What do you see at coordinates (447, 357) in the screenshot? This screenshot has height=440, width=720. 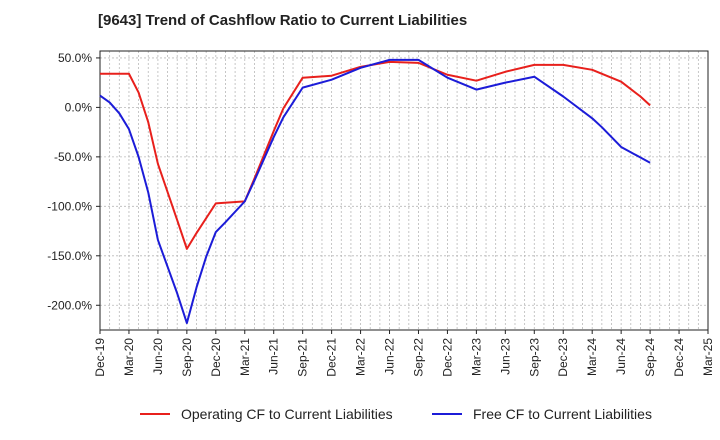 I see `x-tick-label: Dec-22` at bounding box center [447, 357].